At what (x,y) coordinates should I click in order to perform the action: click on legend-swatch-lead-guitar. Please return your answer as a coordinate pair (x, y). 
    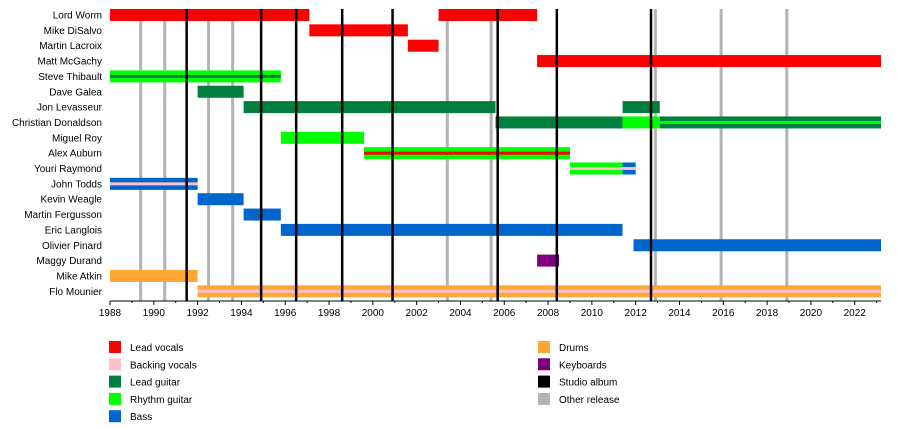
    Looking at the image, I should click on (115, 381).